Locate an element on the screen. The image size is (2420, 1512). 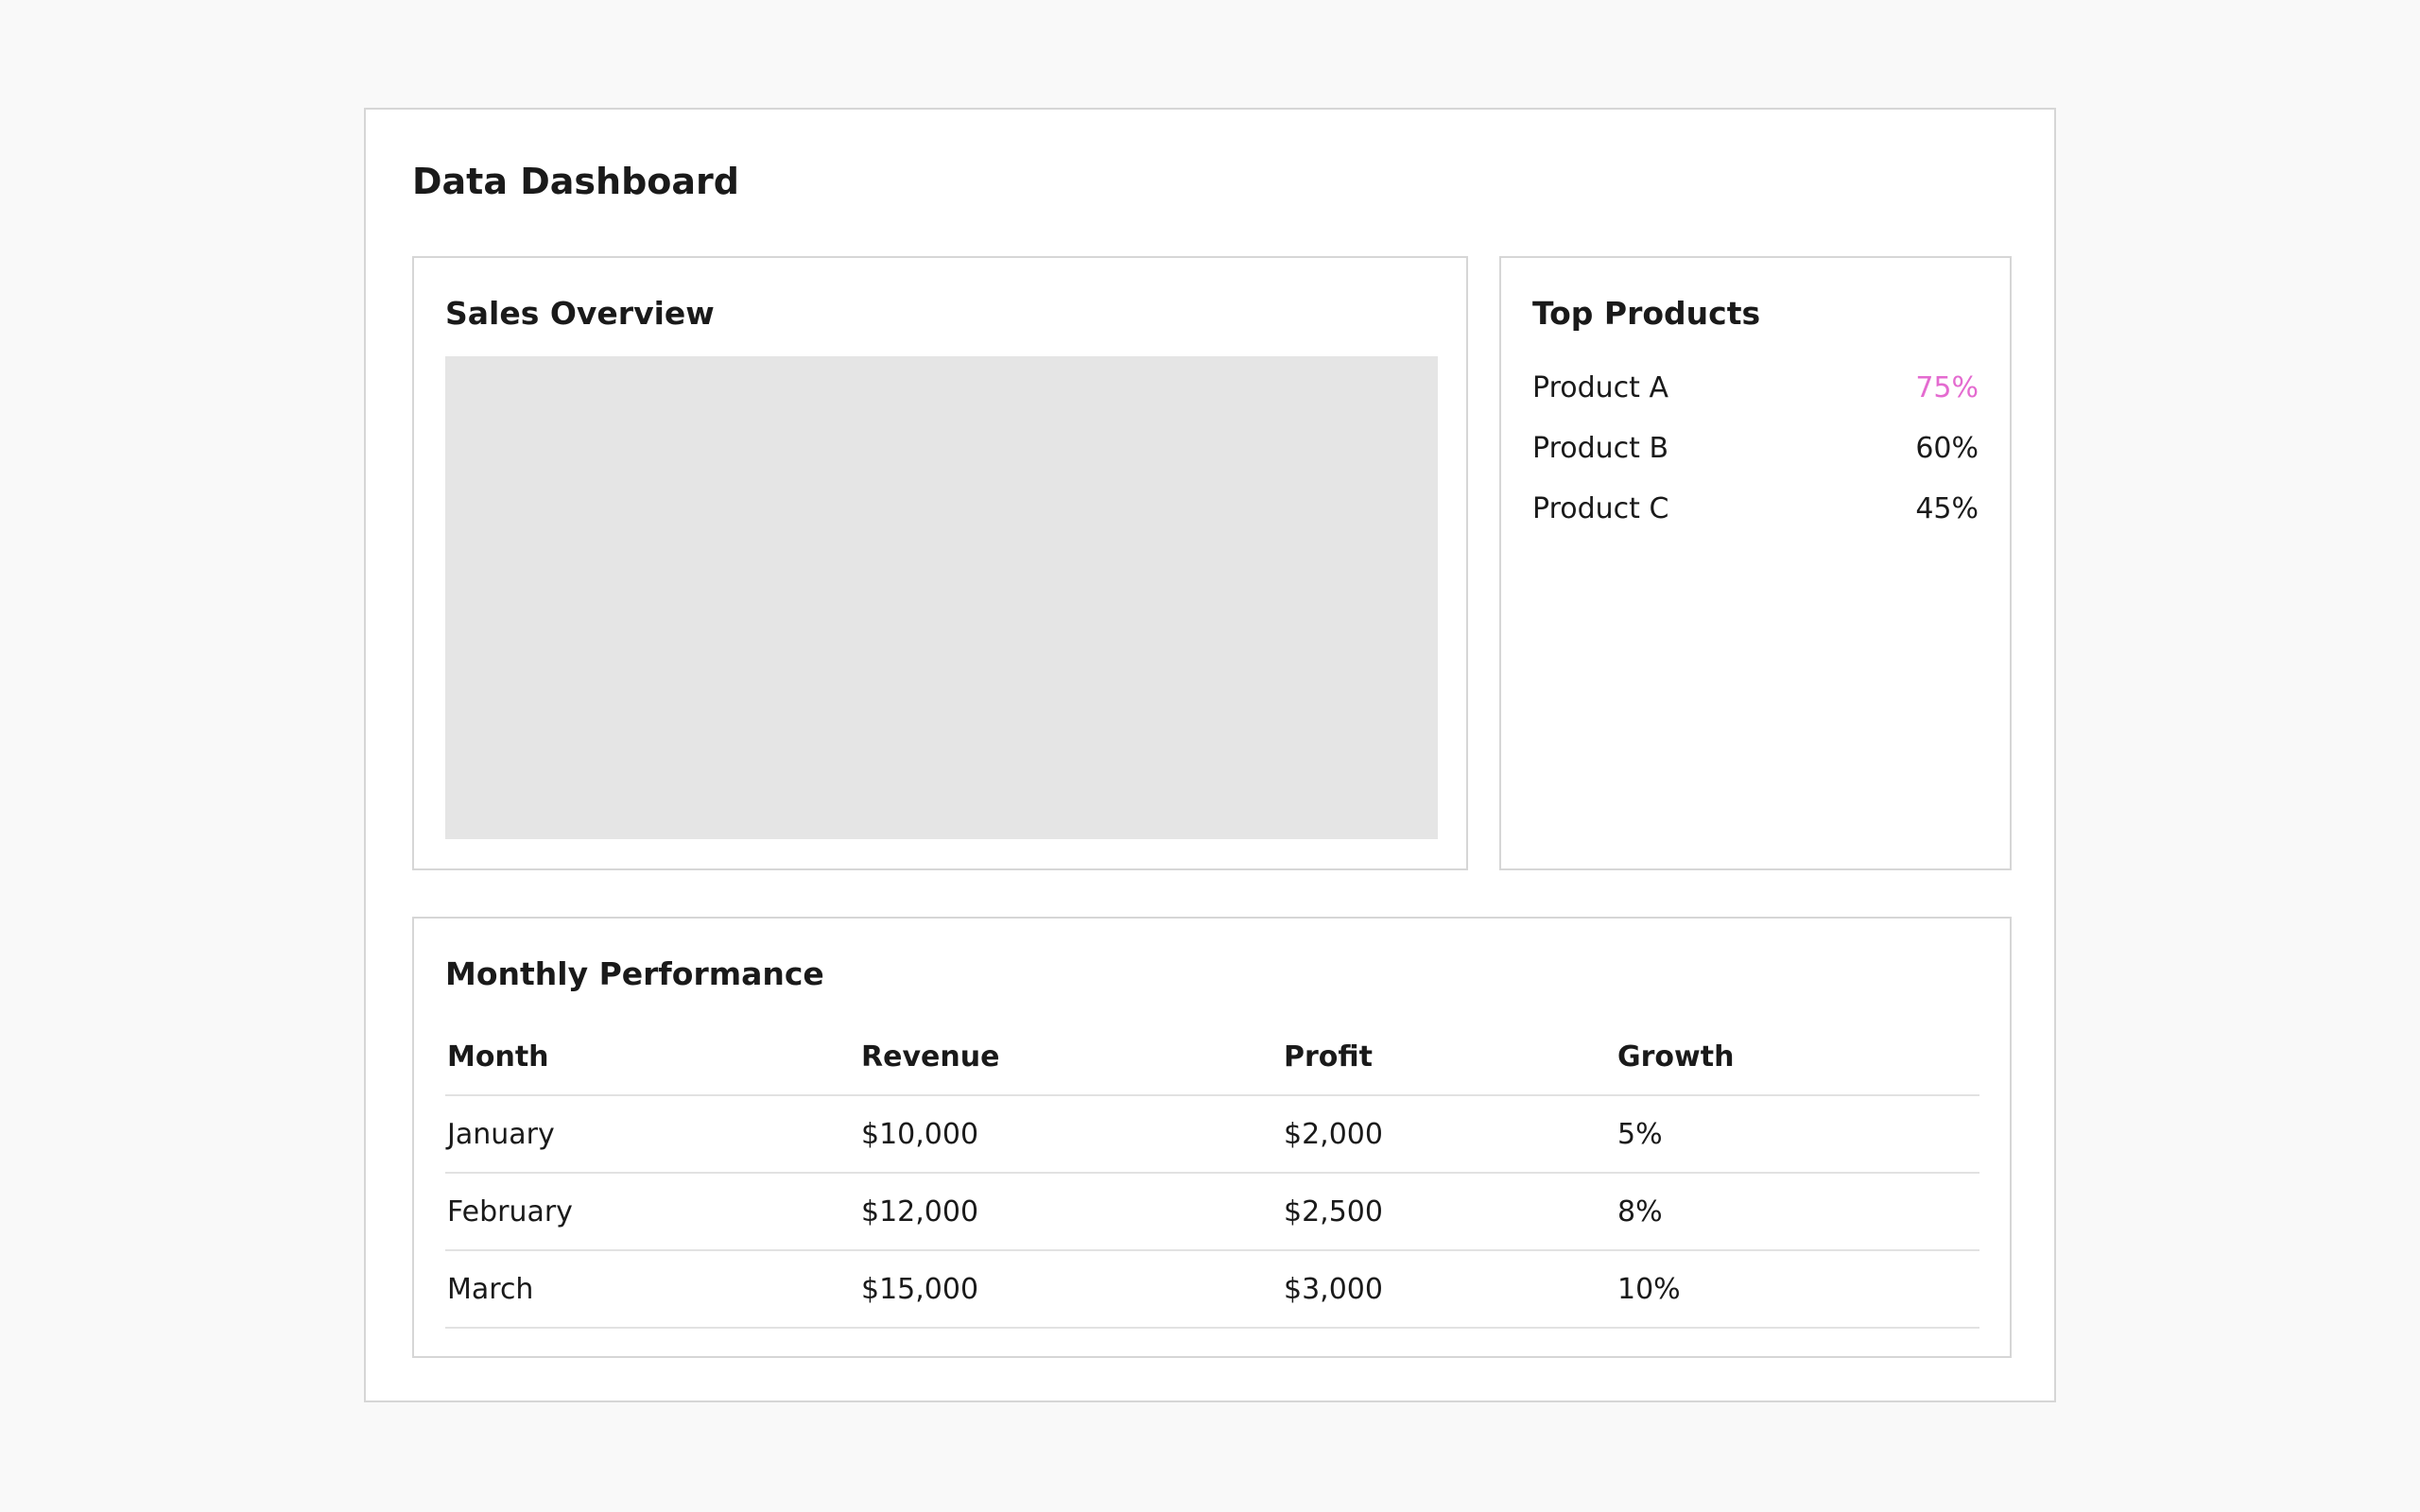
table-cell: February is located at coordinates (652, 1212).